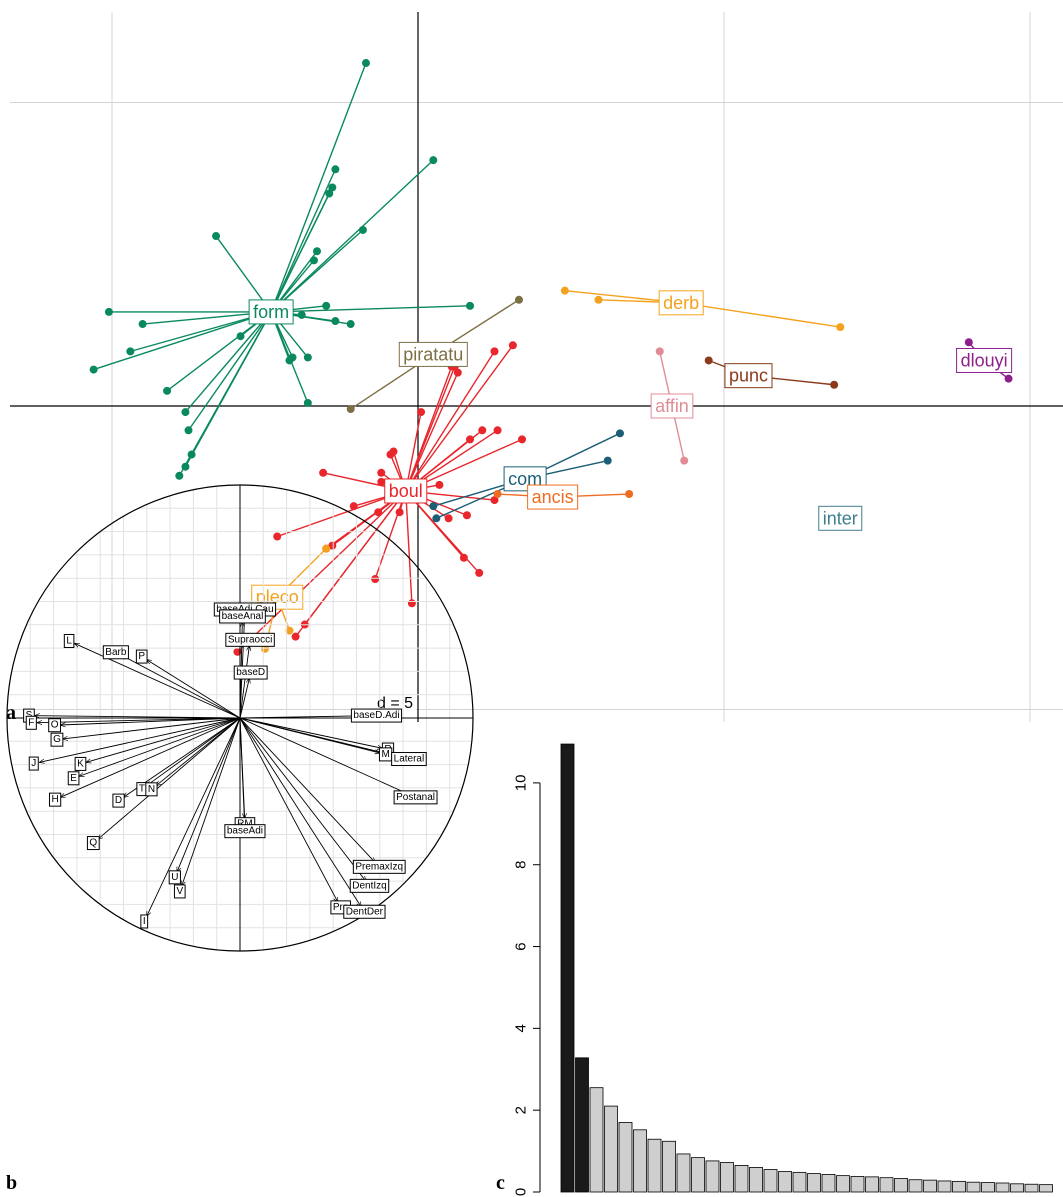  I want to click on vector-arrow-baseAdi, so click(242, 771).